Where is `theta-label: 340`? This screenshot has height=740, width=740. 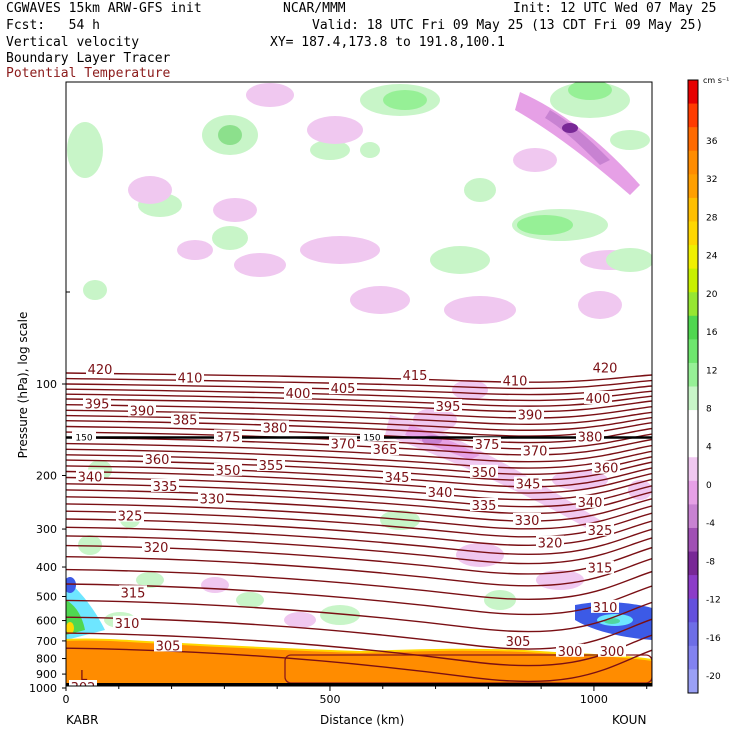
theta-label: 340 is located at coordinates (90, 477).